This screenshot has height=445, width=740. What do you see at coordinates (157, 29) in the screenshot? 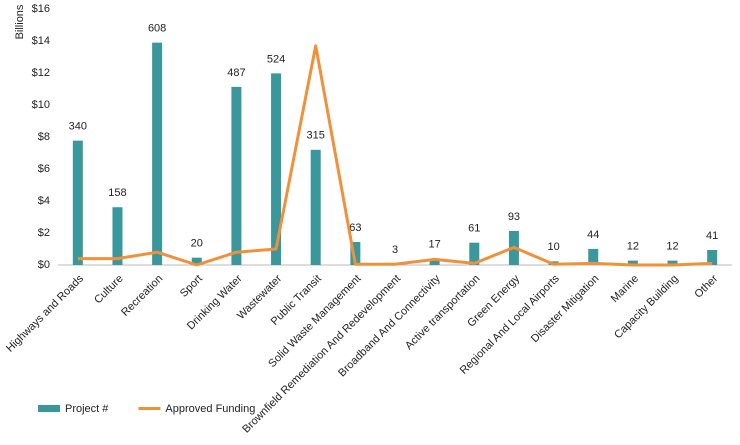
I see `data-label: 608` at bounding box center [157, 29].